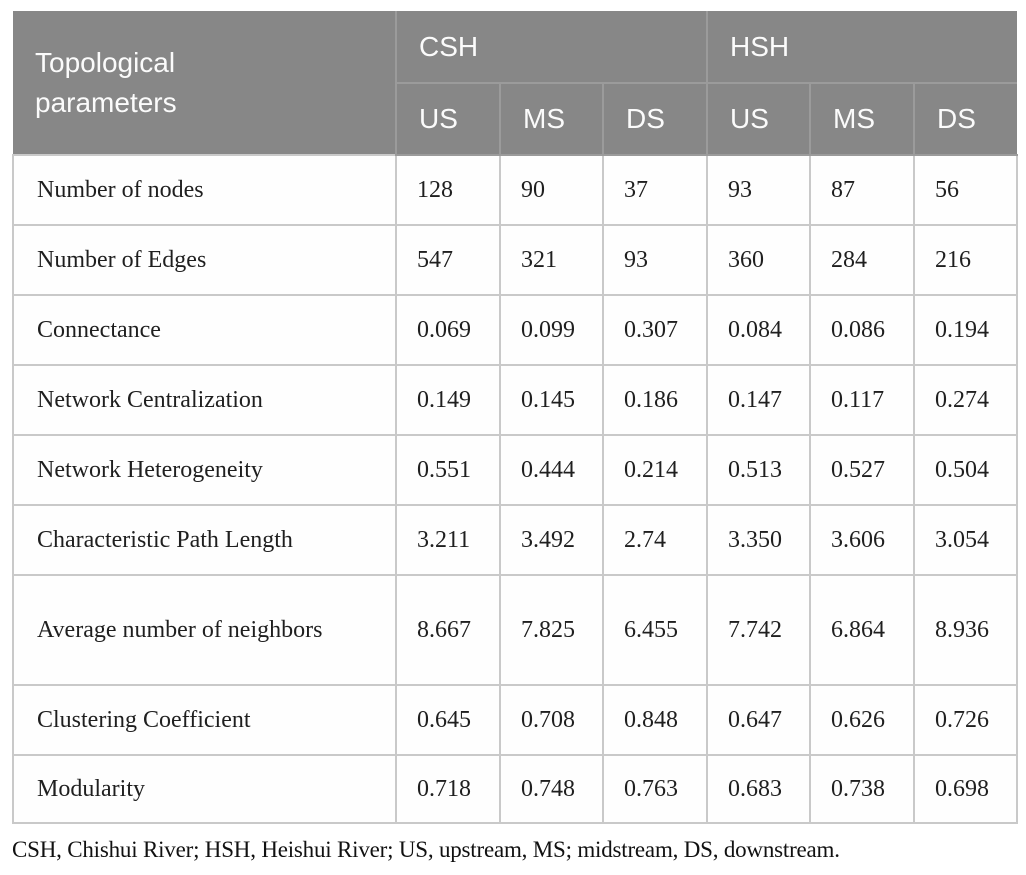  What do you see at coordinates (448, 470) in the screenshot?
I see `value-cell: 0.551` at bounding box center [448, 470].